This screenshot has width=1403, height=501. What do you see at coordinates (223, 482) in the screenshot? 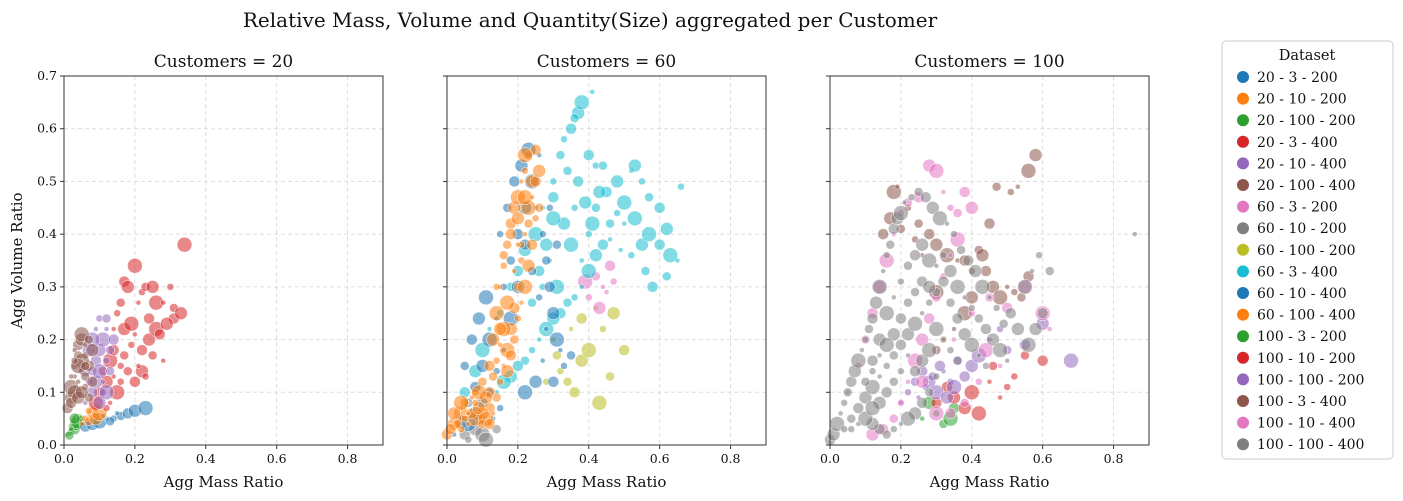
I see `x-axis-label: Agg Mass Ratio` at bounding box center [223, 482].